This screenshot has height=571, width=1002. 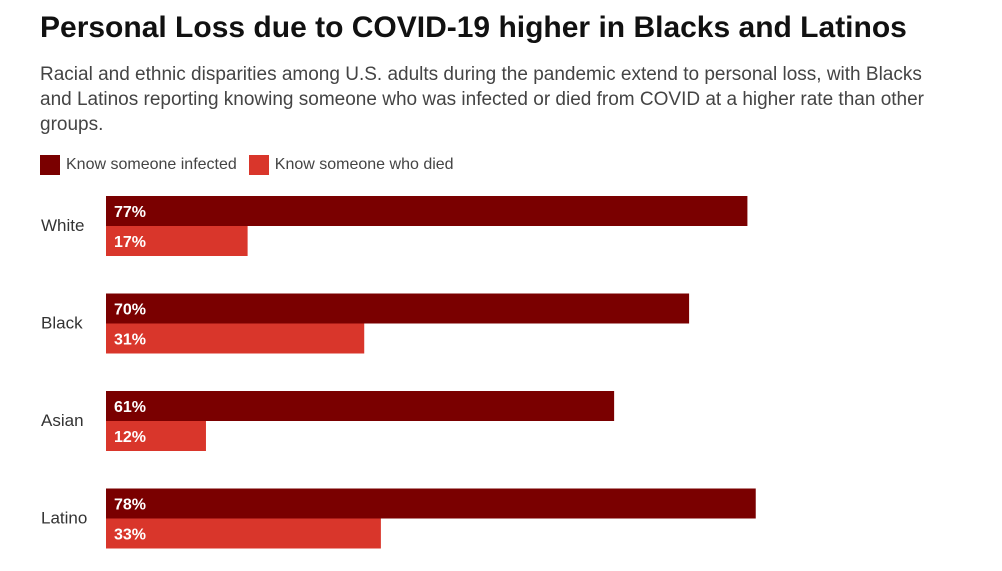 What do you see at coordinates (130, 505) in the screenshot?
I see `data-label-latino-infected: 78%` at bounding box center [130, 505].